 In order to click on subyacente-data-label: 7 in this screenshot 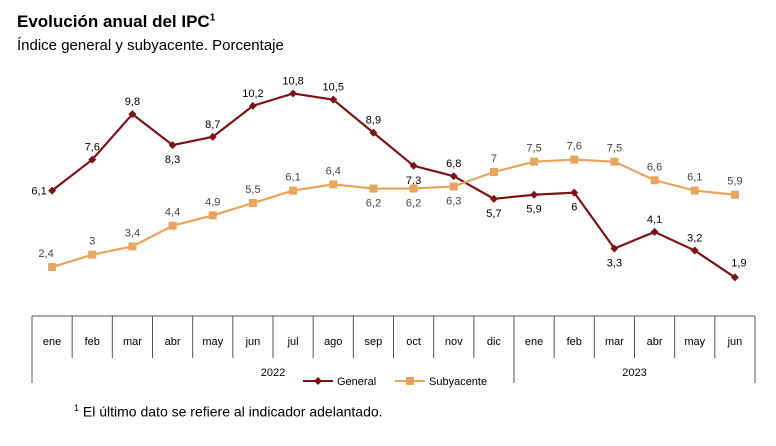, I will do `click(494, 159)`.